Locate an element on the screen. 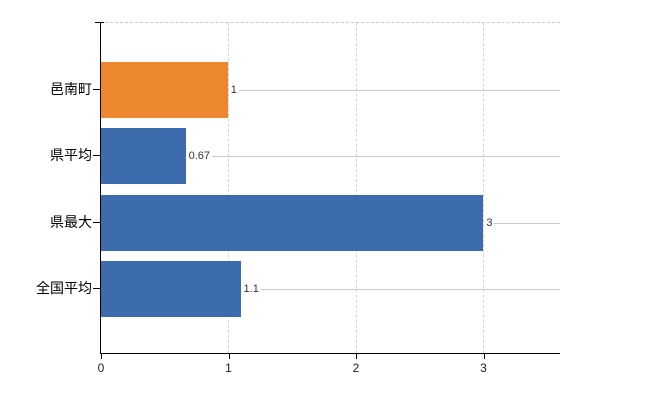  x-axis-line is located at coordinates (330, 353).